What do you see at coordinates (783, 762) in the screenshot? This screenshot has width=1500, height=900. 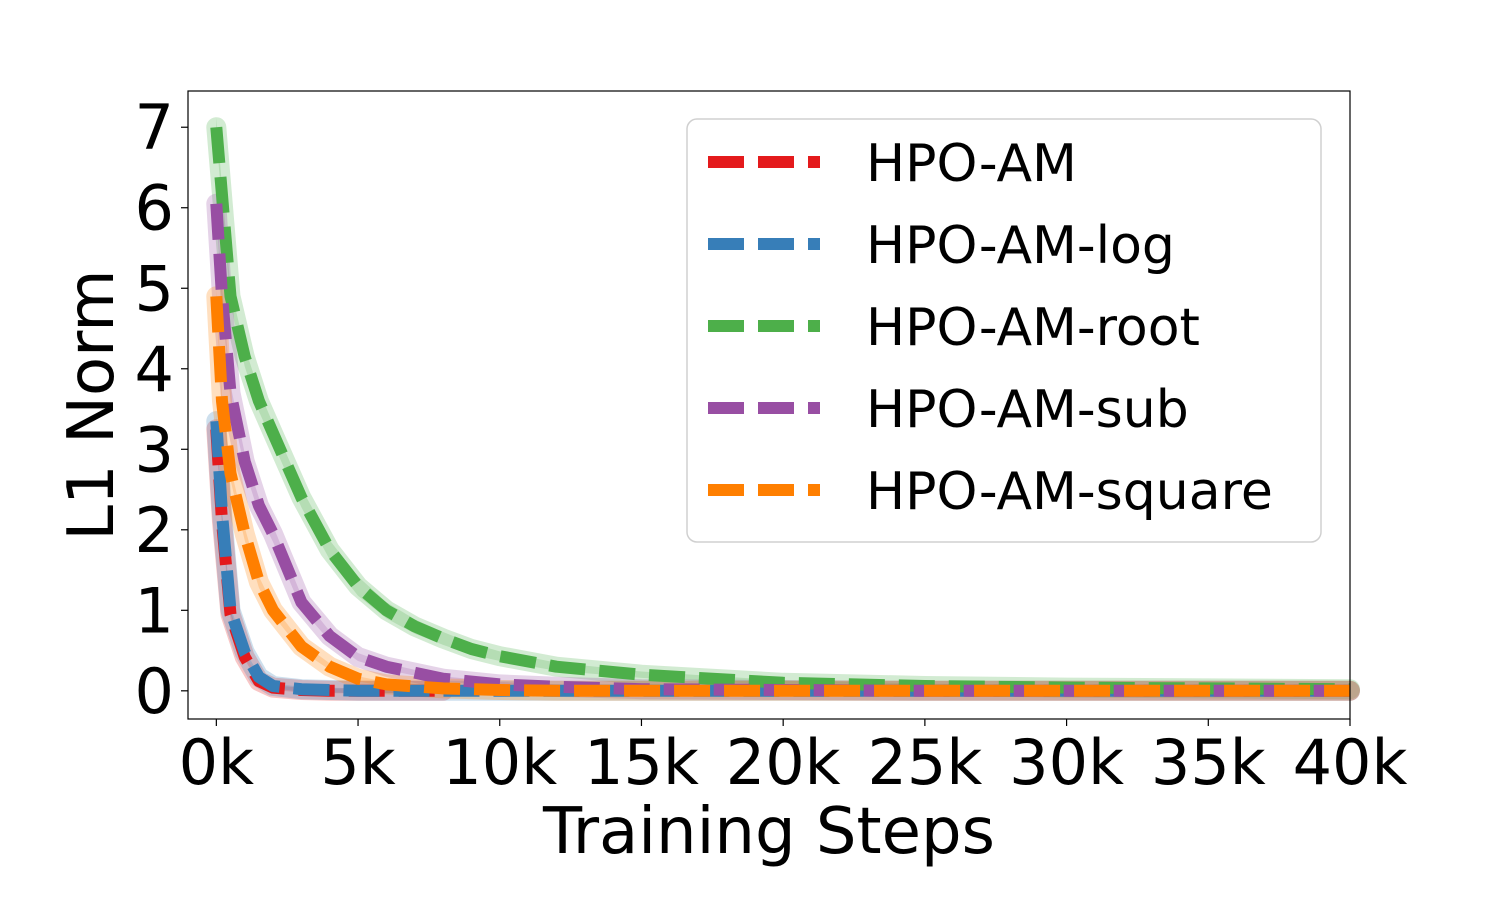 I see `x-tick-label: 20k` at bounding box center [783, 762].